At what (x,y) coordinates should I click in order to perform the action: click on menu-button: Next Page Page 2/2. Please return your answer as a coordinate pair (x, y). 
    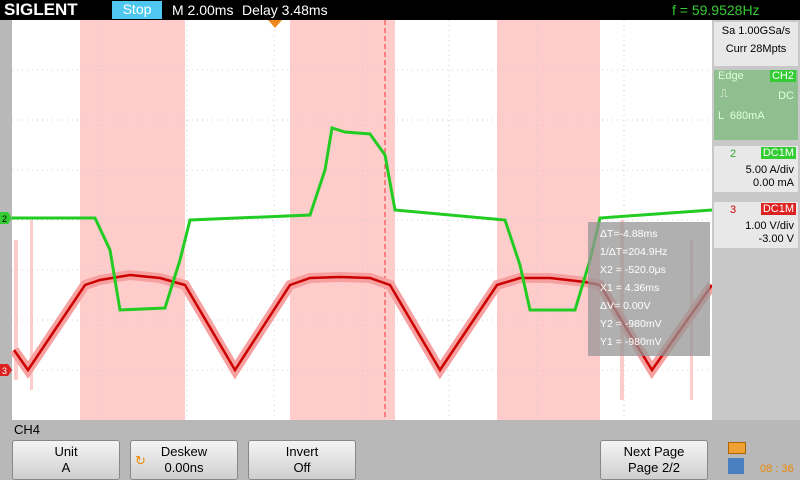
    Looking at the image, I should click on (654, 460).